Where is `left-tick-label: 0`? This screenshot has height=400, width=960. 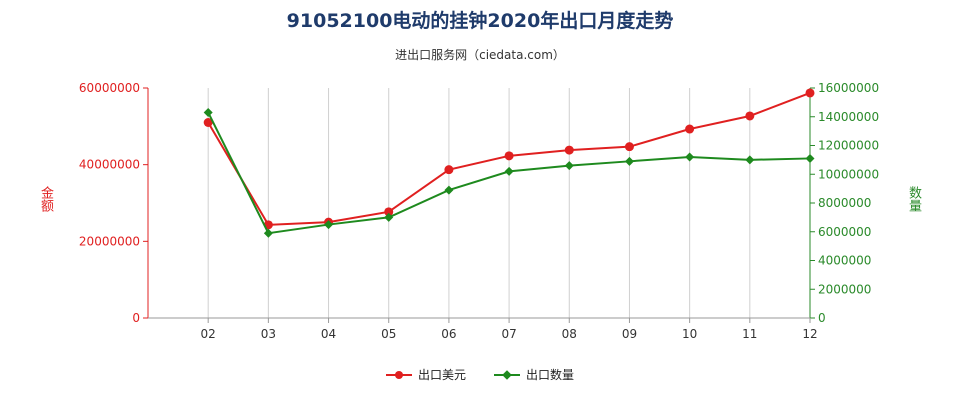
left-tick-label: 0 is located at coordinates (136, 318).